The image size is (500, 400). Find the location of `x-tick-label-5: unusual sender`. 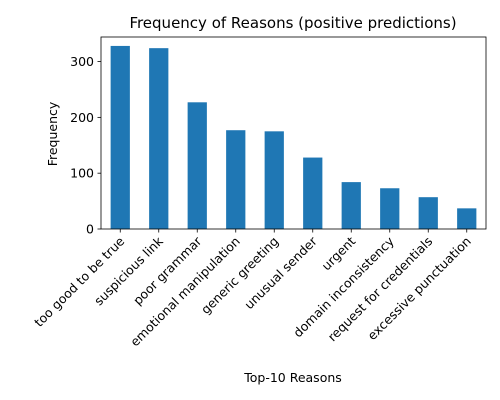

x-tick-label-5: unusual sender is located at coordinates (280, 272).